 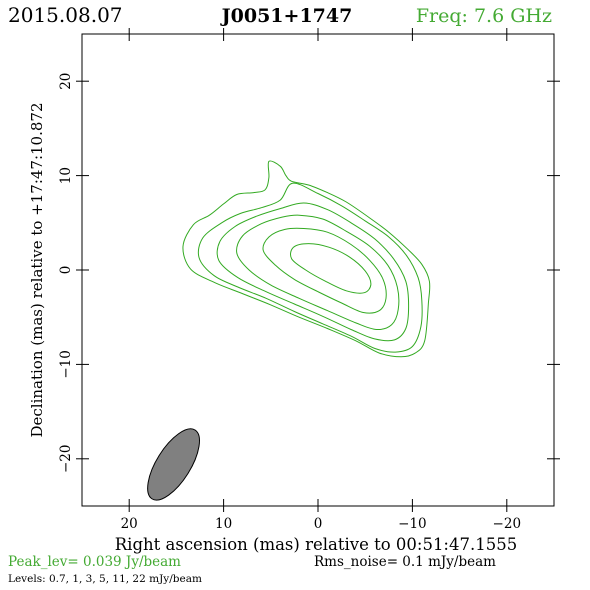 What do you see at coordinates (223, 524) in the screenshot?
I see `x-tick-label: 10` at bounding box center [223, 524].